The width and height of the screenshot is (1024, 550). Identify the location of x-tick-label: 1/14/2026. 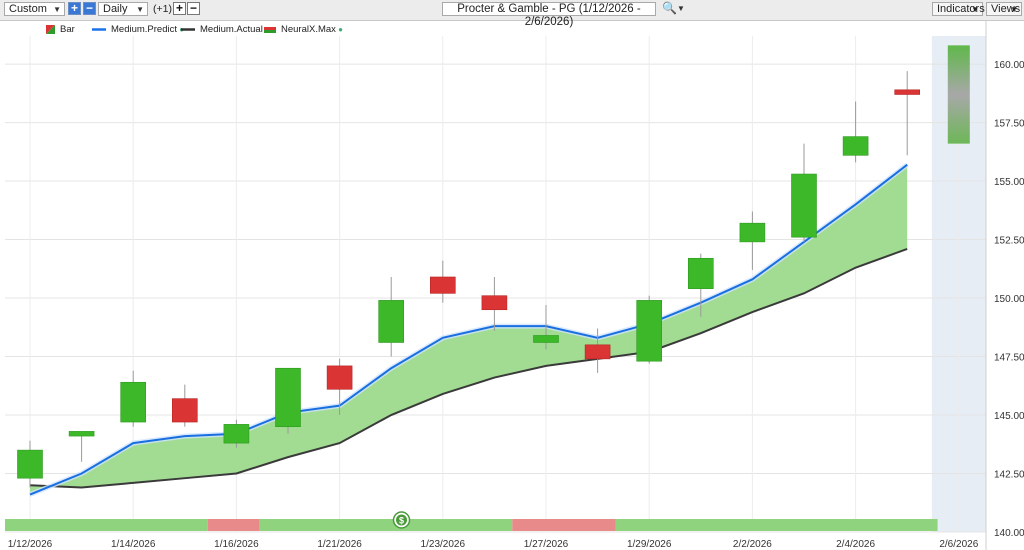
(133, 544).